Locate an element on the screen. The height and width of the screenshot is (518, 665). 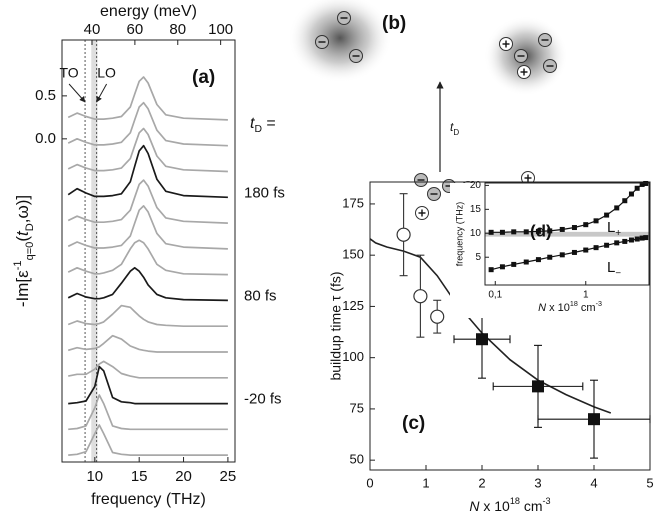
curve-label: 180 fs is located at coordinates (264, 192).